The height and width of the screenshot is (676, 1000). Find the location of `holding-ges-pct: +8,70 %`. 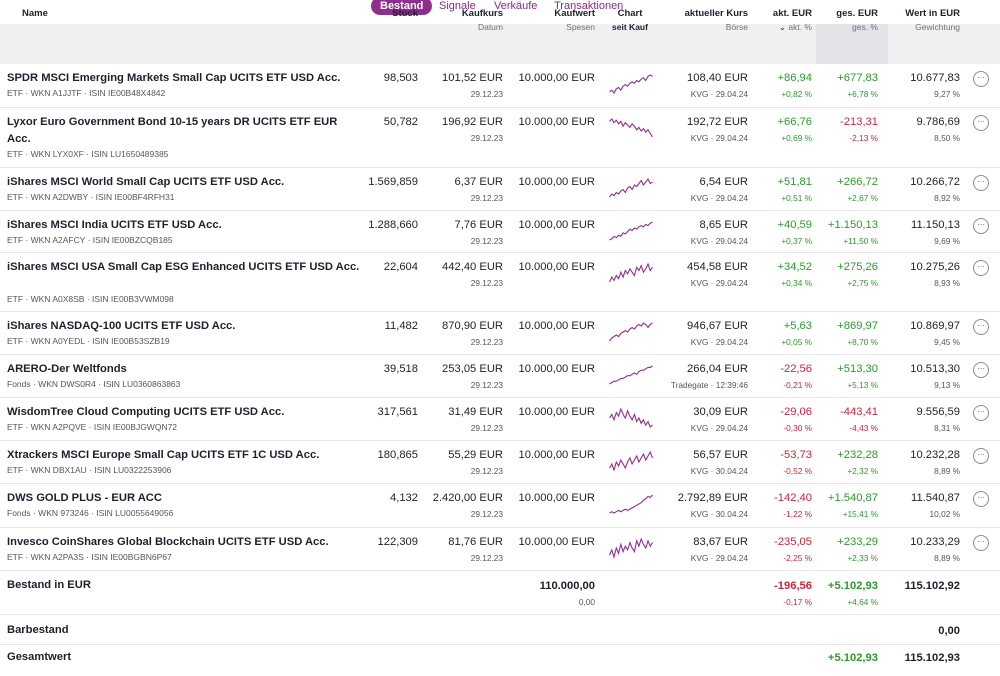

holding-ges-pct: +8,70 % is located at coordinates (862, 342).